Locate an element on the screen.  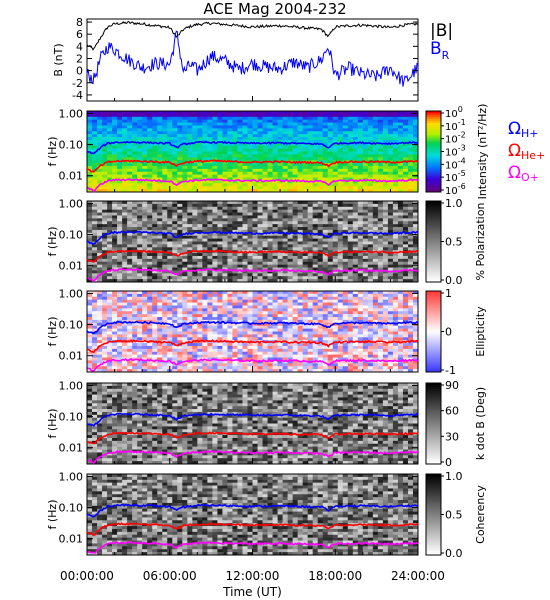
colorbar-swatch is located at coordinates (433, 218).